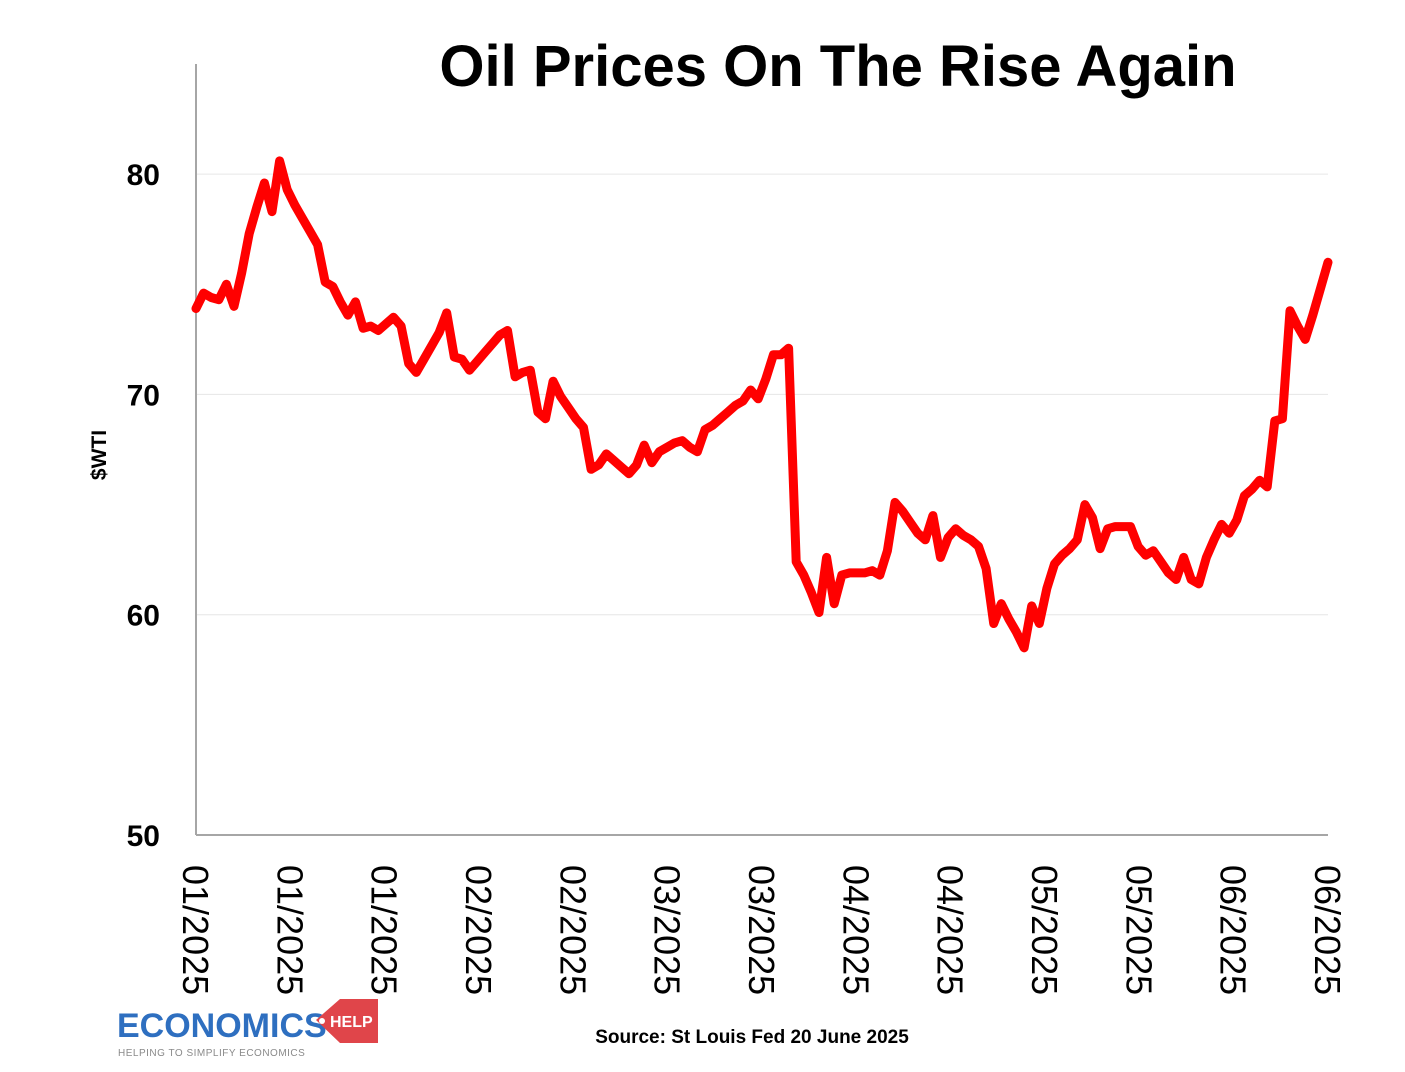  Describe the element at coordinates (143, 616) in the screenshot. I see `y-tick-label: 60` at that location.